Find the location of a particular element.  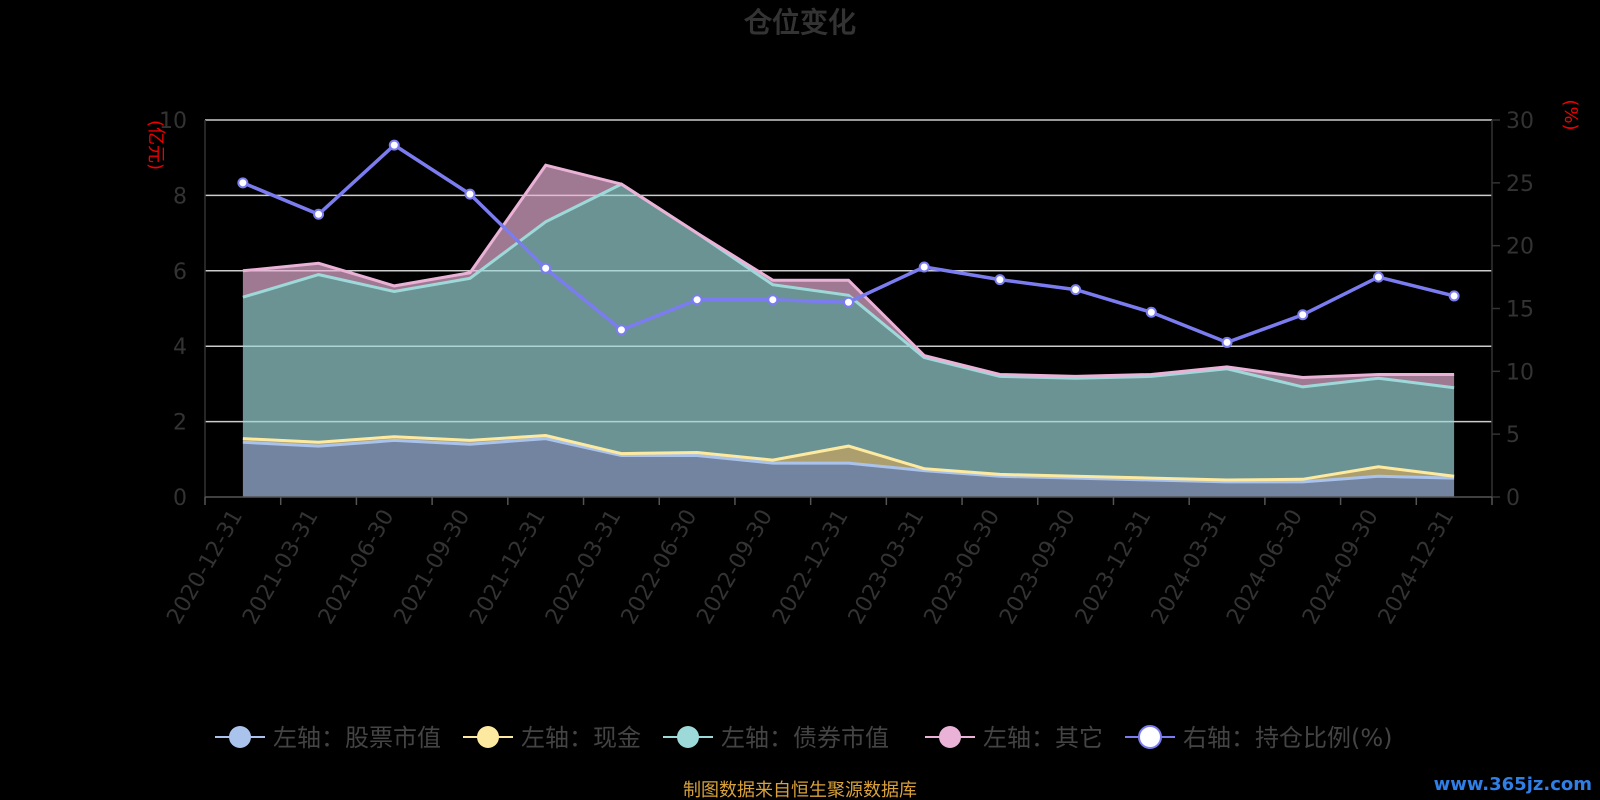

left-axis-tick-label: 8 is located at coordinates (180, 196).